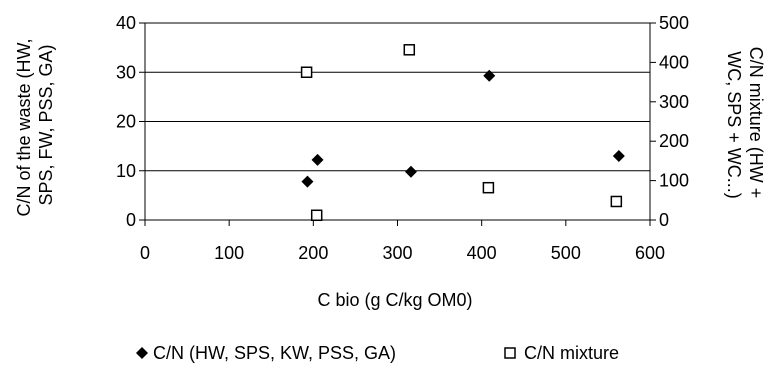  Describe the element at coordinates (126, 72) in the screenshot. I see `y-left-tick-label: 30` at that location.